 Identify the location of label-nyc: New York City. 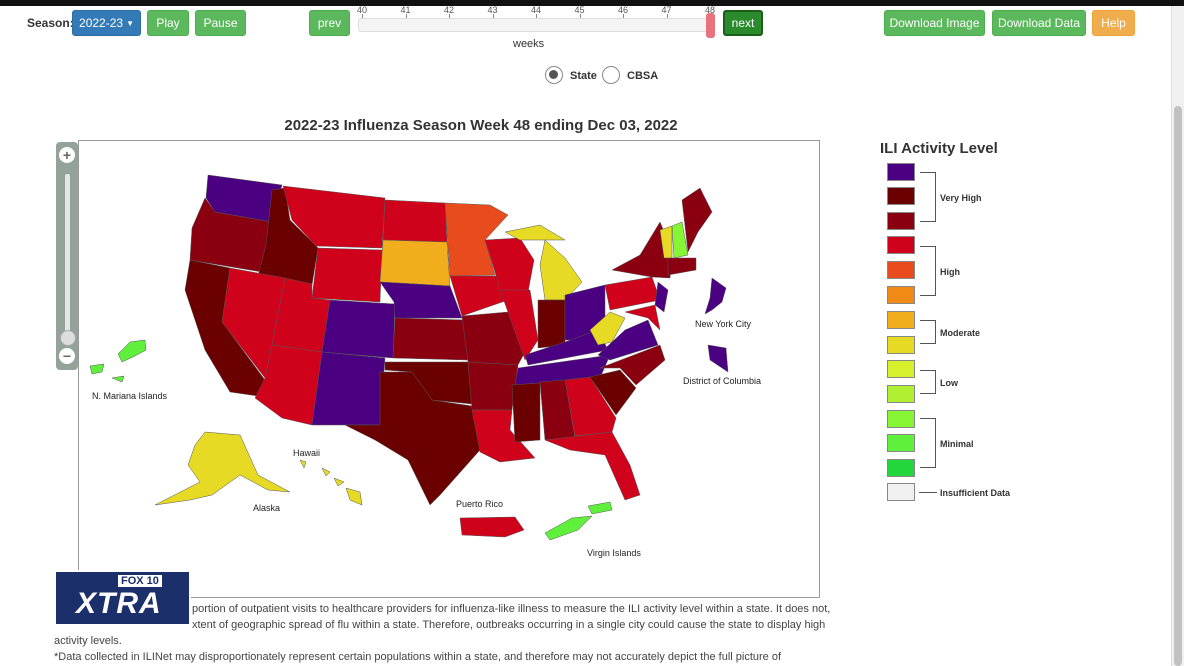
(723, 324).